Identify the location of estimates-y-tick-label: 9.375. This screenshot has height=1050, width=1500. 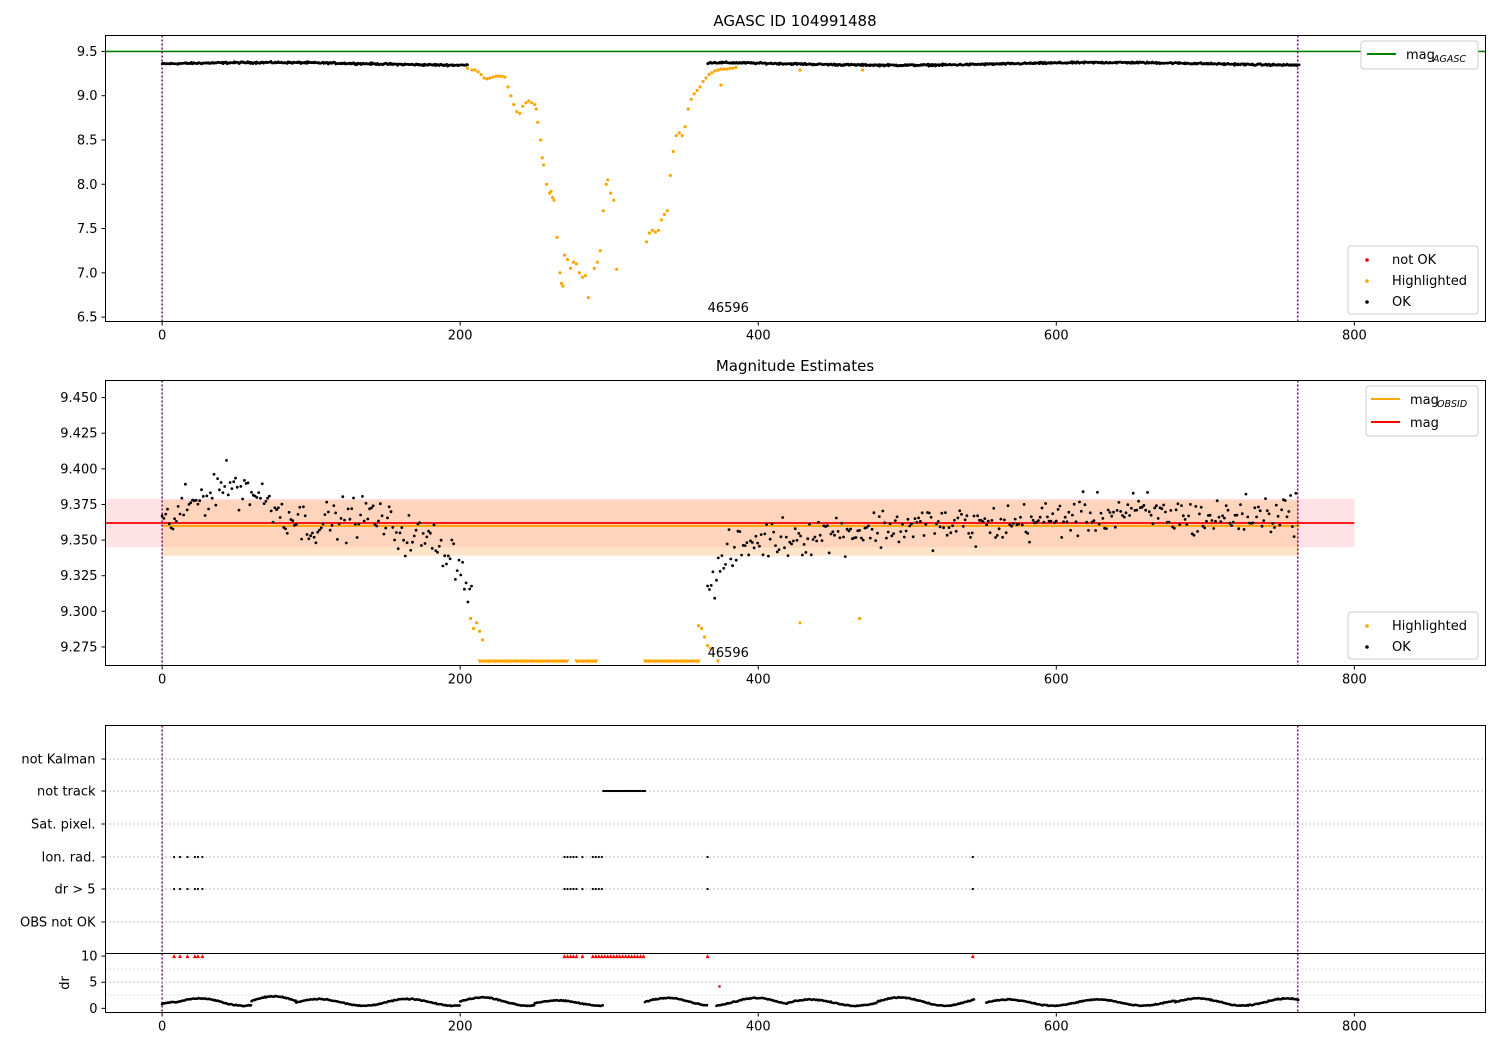
(78, 505).